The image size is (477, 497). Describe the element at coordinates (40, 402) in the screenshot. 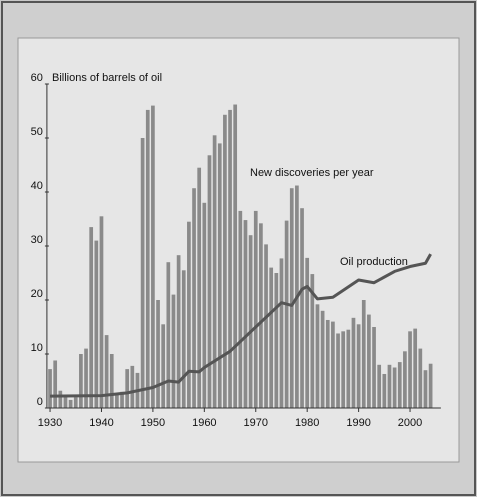

I see `y-tick-label: 0` at that location.